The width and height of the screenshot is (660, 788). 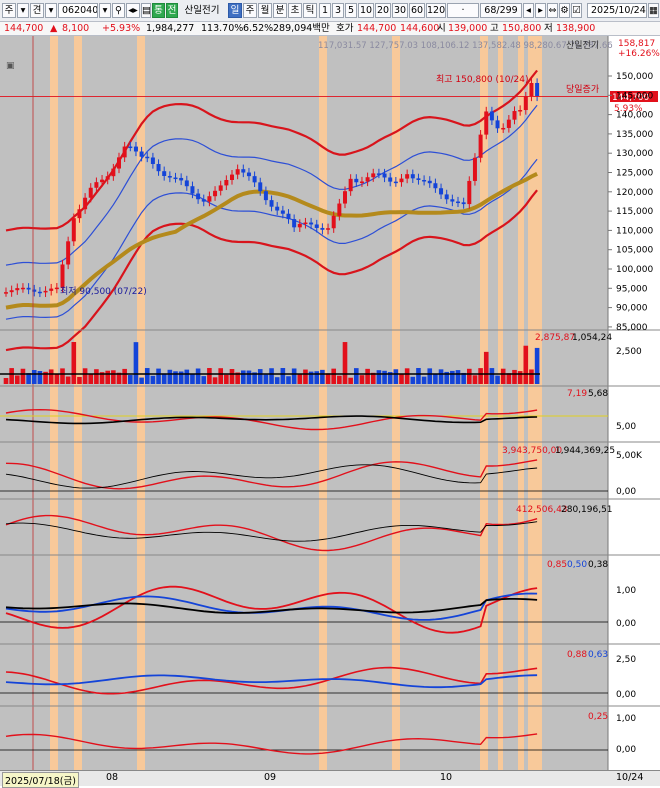 What do you see at coordinates (280, 10) in the screenshot?
I see `period-minute: 분` at bounding box center [280, 10].